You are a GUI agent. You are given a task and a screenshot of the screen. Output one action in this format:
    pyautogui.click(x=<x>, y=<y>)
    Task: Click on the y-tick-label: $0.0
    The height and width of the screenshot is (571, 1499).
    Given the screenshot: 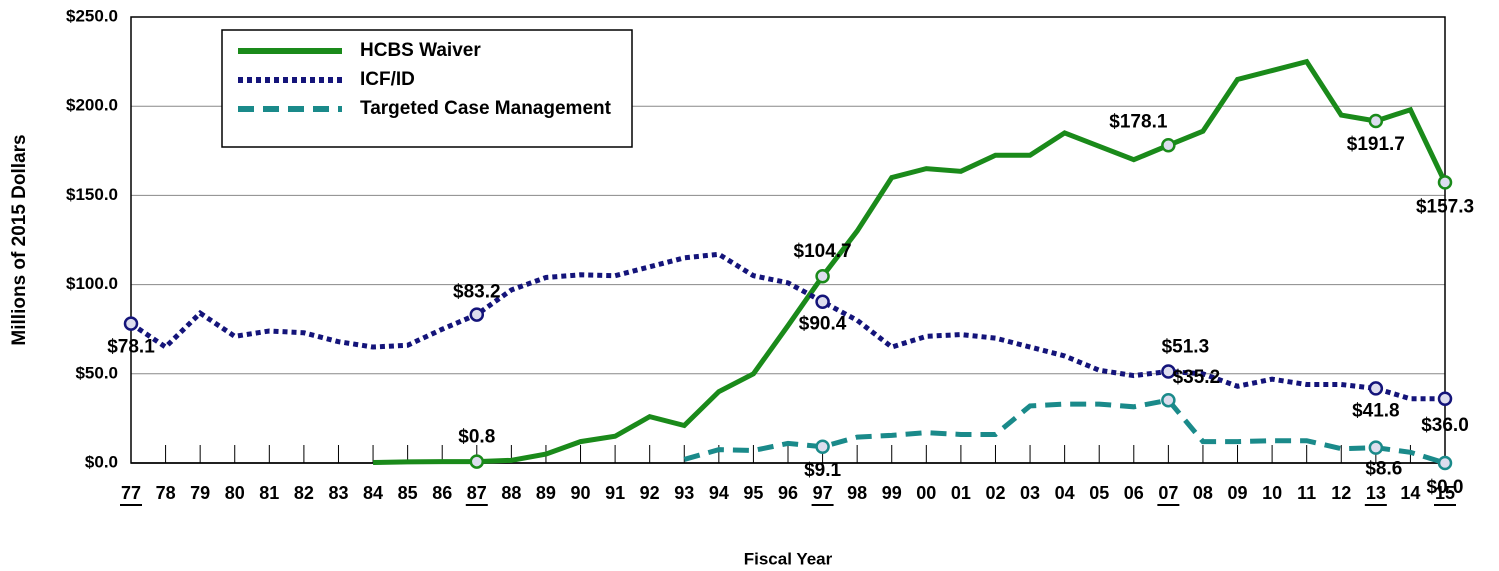 What is the action you would take?
    pyautogui.click(x=101, y=461)
    